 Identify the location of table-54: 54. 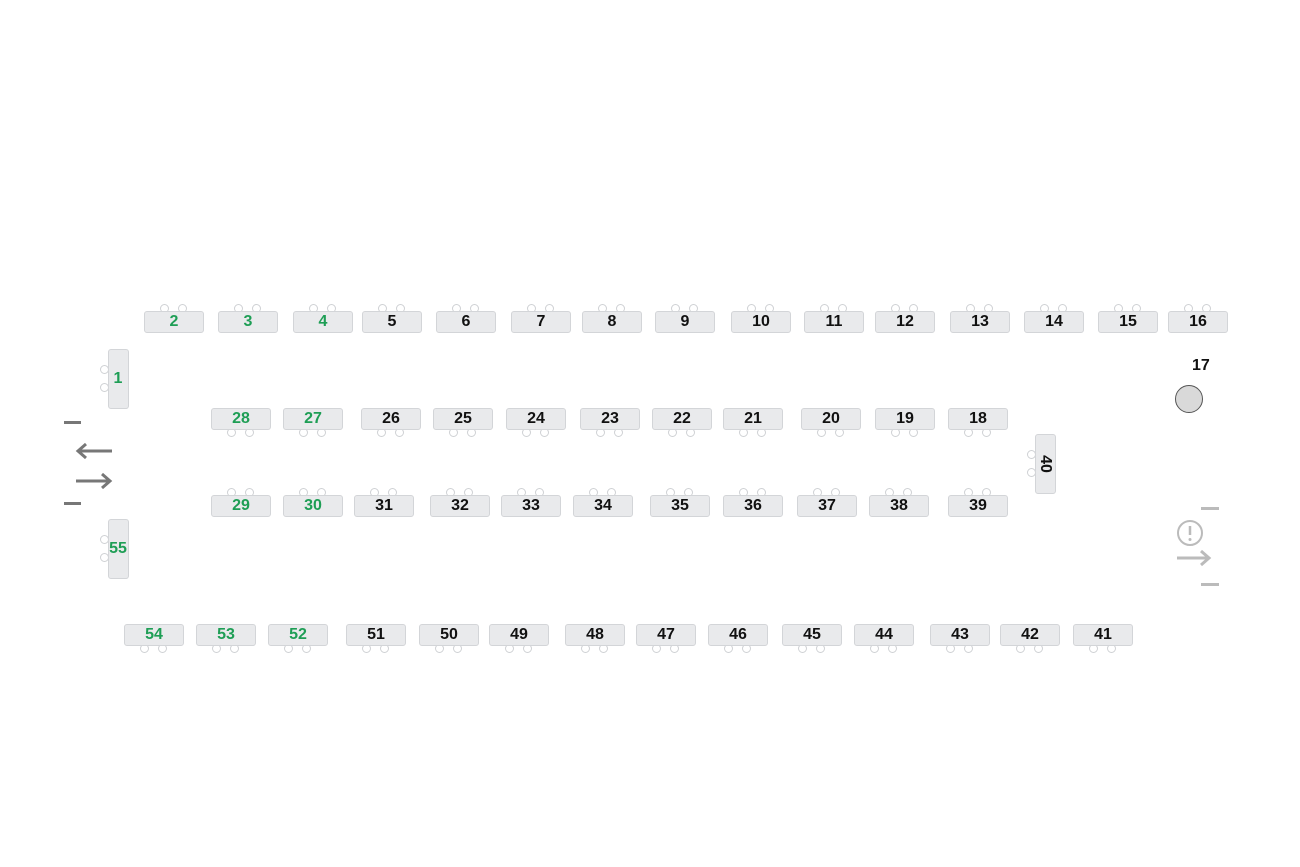
(154, 635).